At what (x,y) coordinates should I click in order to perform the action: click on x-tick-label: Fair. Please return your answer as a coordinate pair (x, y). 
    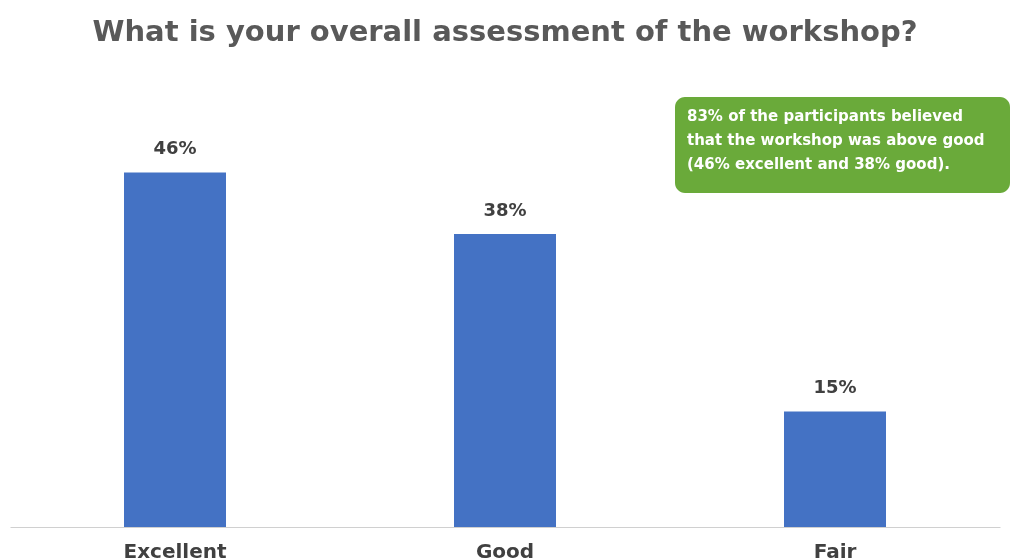
    Looking at the image, I should click on (835, 548).